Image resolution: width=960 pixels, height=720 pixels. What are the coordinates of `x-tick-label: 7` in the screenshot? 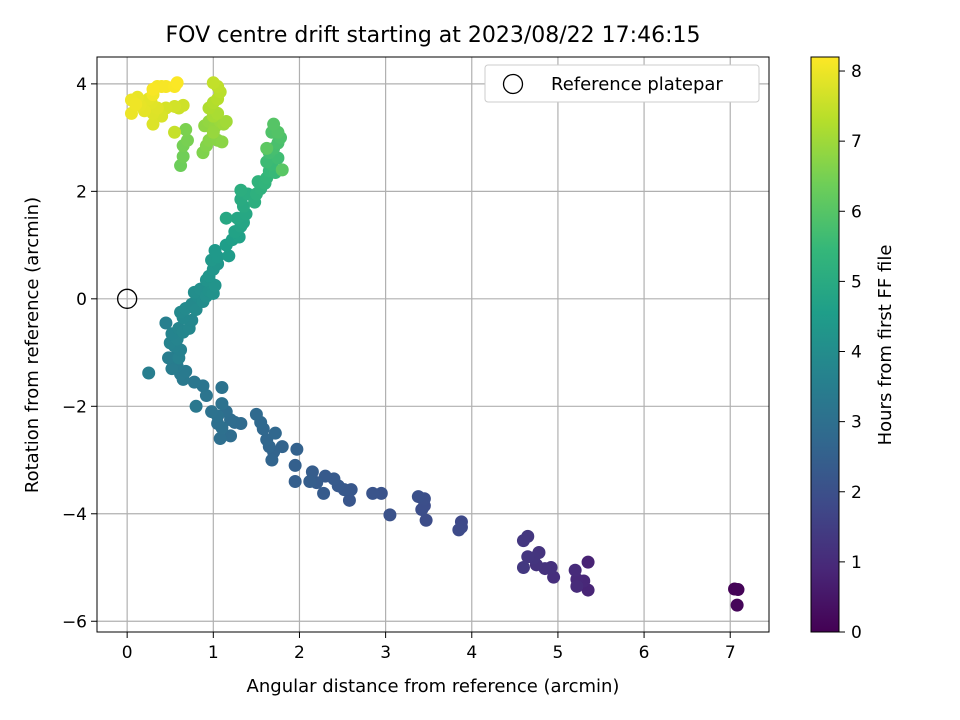 It's located at (730, 653).